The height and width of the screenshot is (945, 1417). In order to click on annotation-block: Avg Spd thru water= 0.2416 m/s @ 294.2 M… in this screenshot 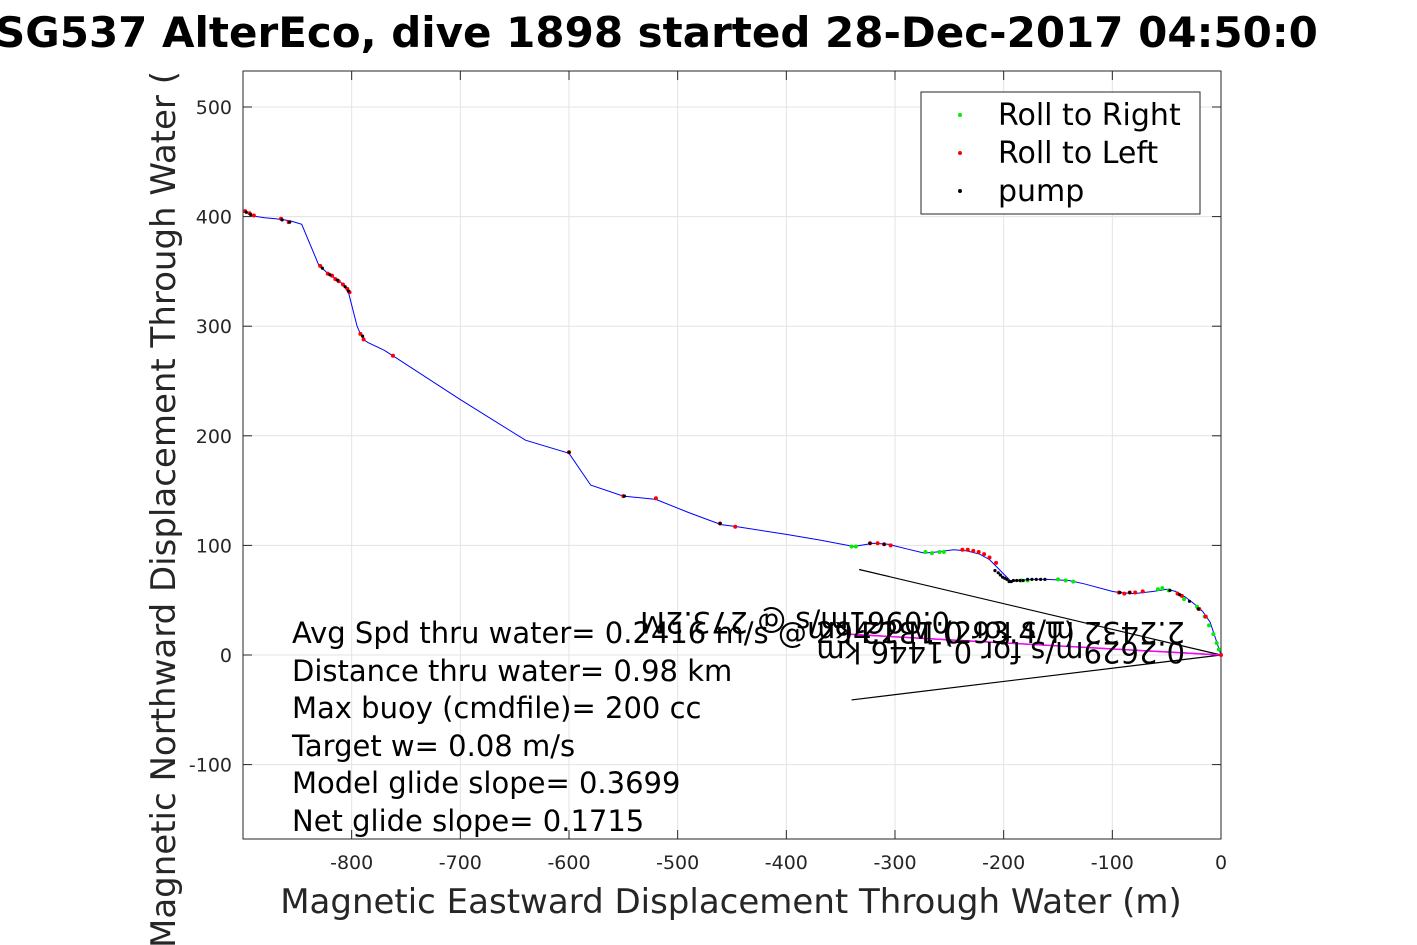, I will do `click(683, 727)`.